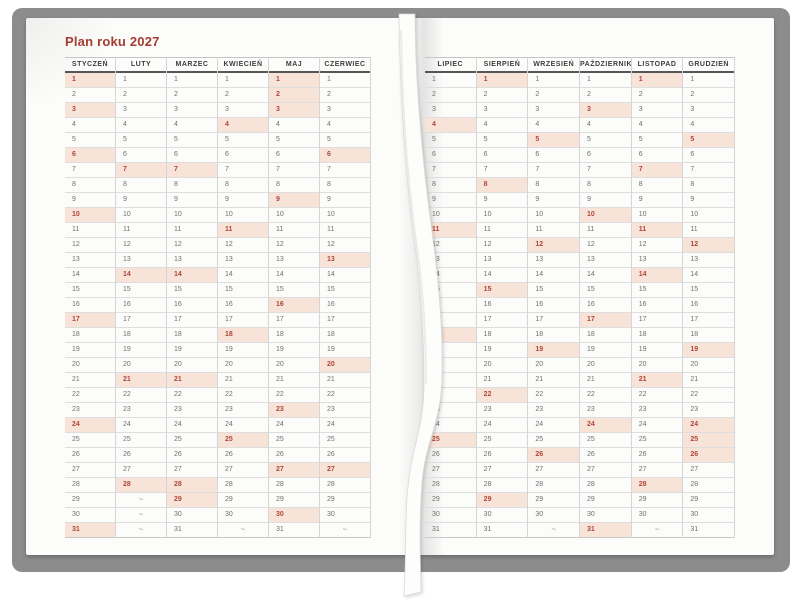 This screenshot has height=607, width=800. I want to click on month-header: CZERWIEC, so click(345, 65).